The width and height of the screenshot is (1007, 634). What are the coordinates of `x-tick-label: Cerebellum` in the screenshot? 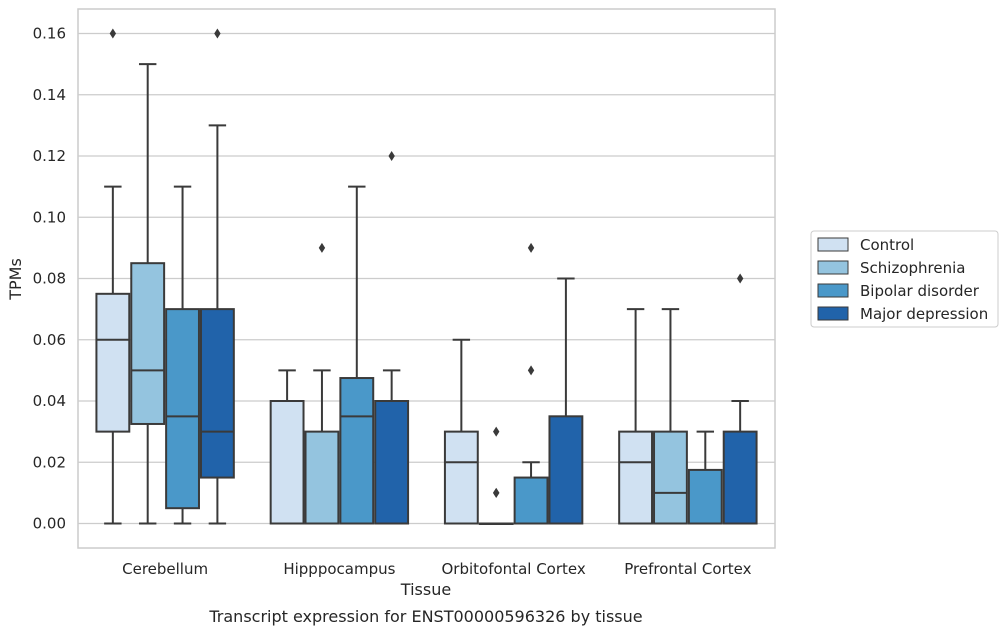 It's located at (165, 569).